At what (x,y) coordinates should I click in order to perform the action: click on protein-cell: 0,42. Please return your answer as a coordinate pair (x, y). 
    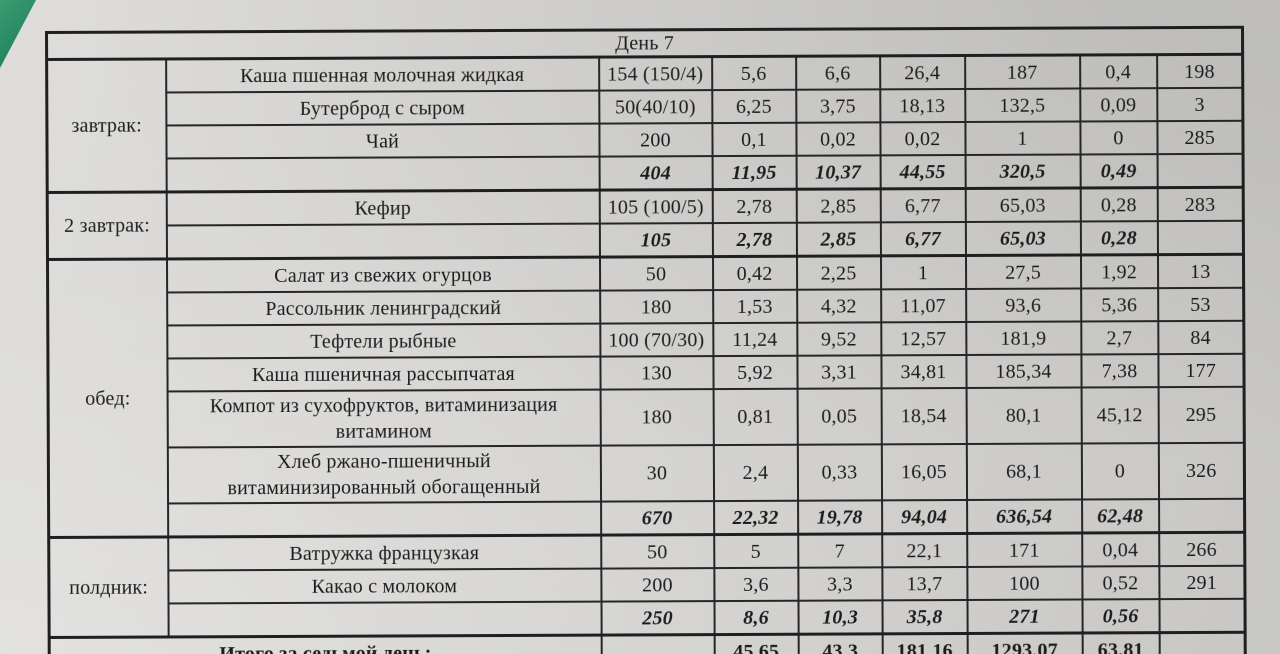
    Looking at the image, I should click on (754, 273).